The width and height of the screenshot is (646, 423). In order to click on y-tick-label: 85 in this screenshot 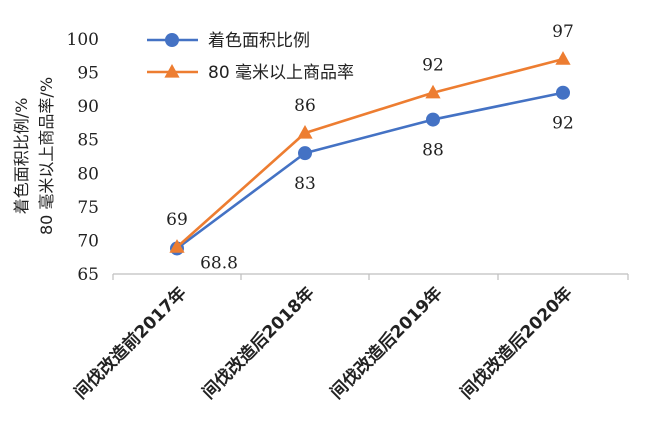, I will do `click(88, 141)`.